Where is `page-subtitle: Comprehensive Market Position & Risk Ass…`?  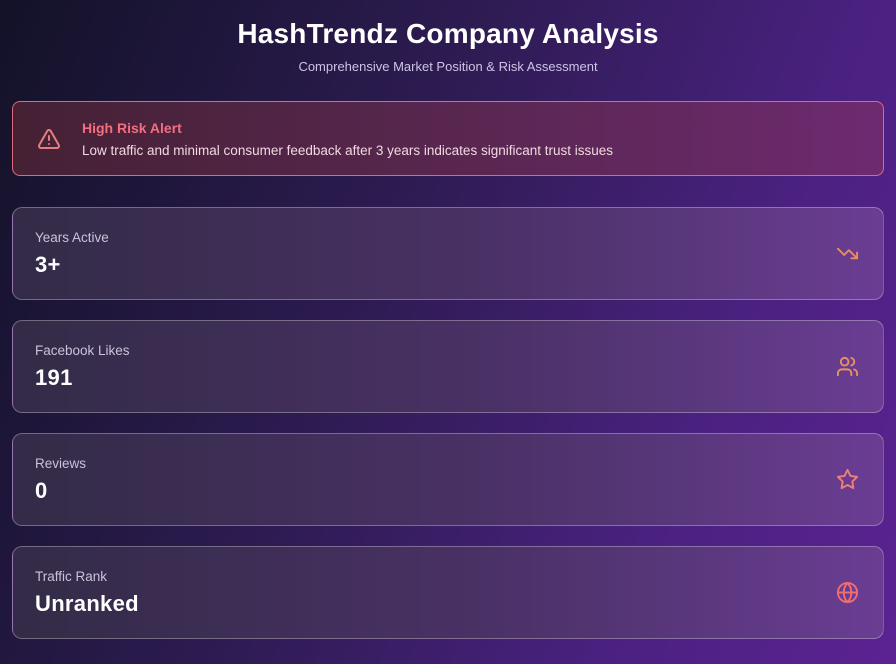
page-subtitle: Comprehensive Market Position & Risk Ass… is located at coordinates (448, 66).